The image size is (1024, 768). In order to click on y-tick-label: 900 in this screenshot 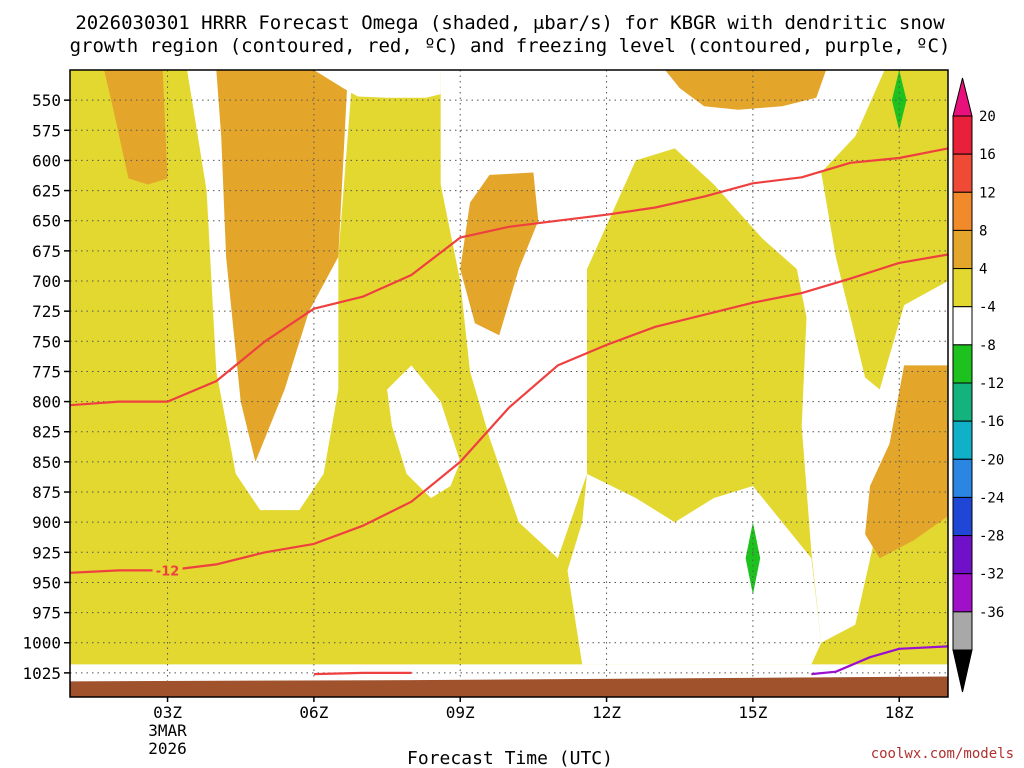, I will do `click(46, 522)`.